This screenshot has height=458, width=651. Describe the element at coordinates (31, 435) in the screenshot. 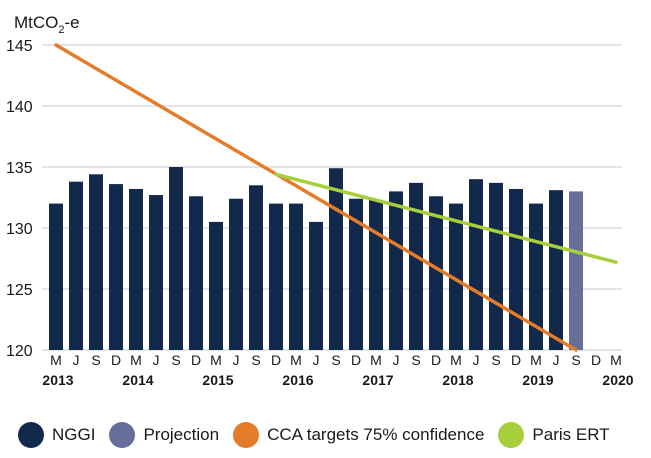

I see `legend-swatch-nggi` at that location.